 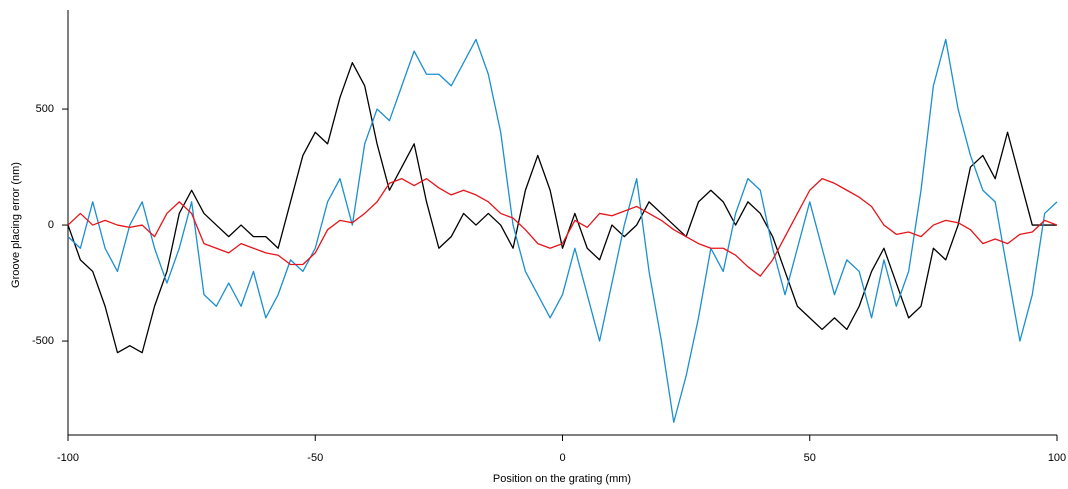 What do you see at coordinates (68, 458) in the screenshot?
I see `x-tick-label: -100` at bounding box center [68, 458].